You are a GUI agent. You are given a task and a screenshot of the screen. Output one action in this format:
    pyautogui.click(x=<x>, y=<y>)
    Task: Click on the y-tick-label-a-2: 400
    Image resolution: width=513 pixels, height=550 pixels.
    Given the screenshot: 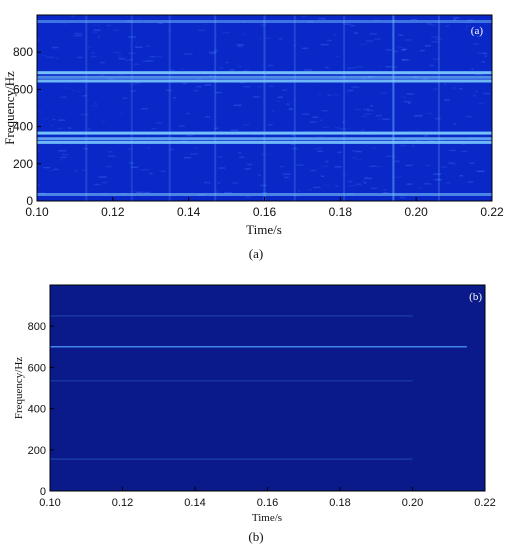 What is the action you would take?
    pyautogui.click(x=23, y=127)
    